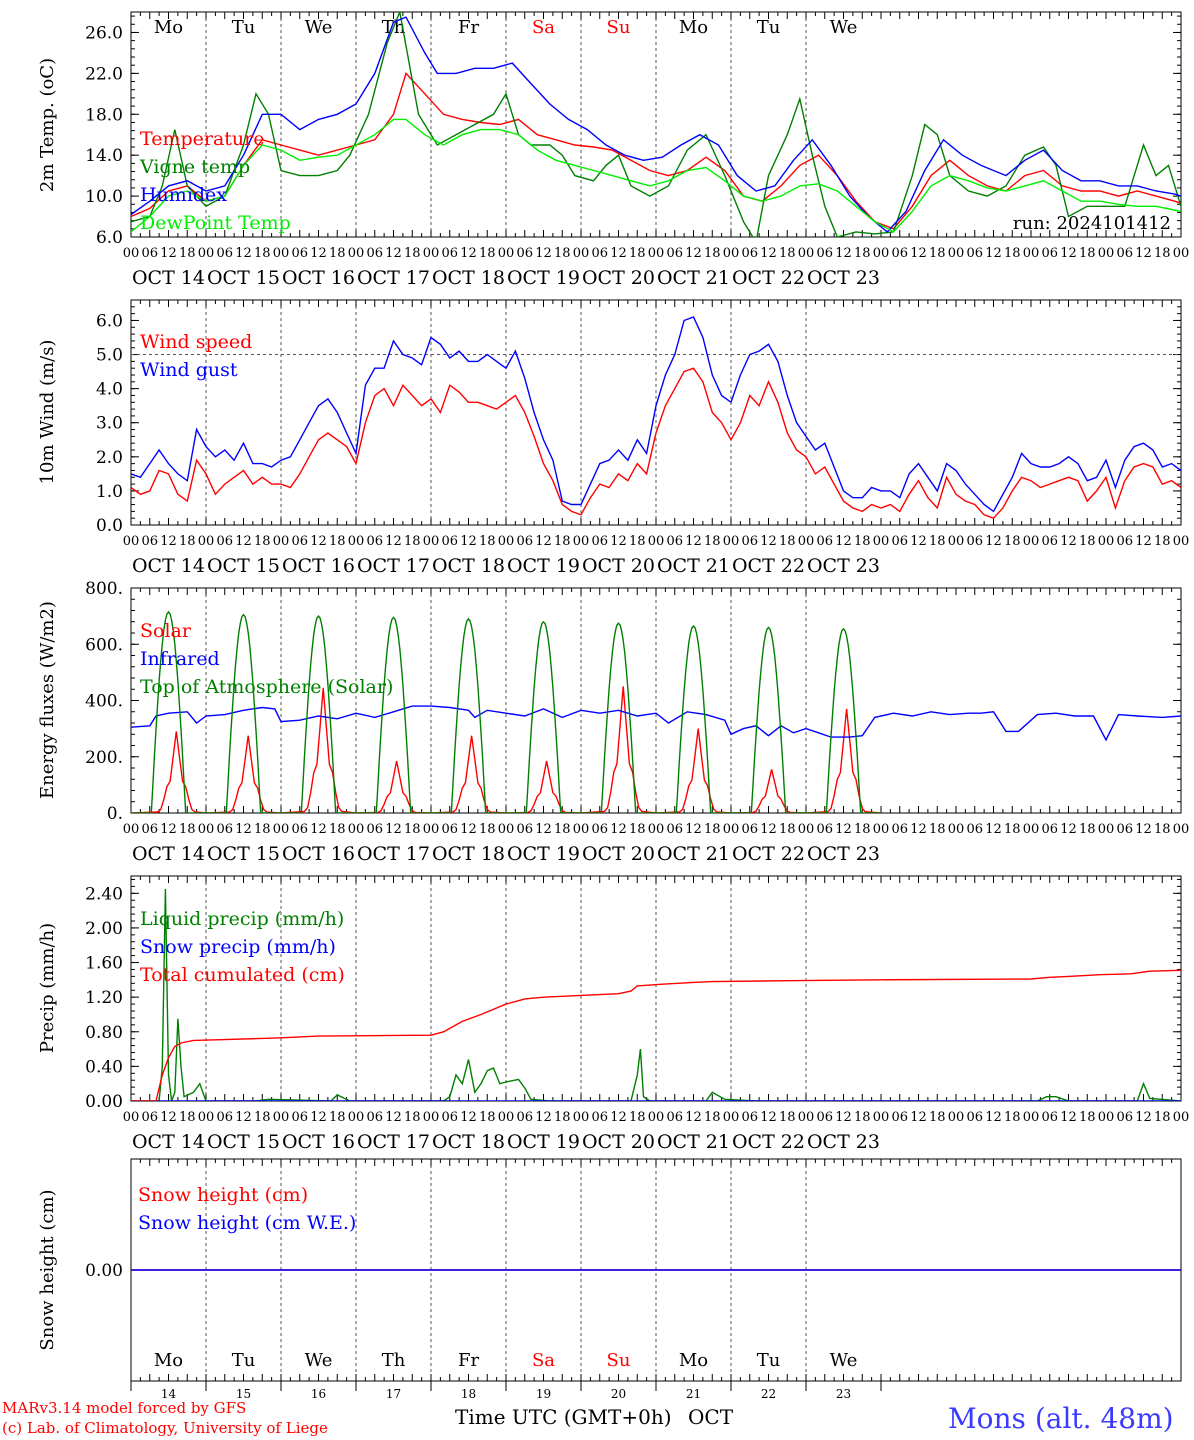 This screenshot has width=1194, height=1440. I want to click on y-tick-label: 2.00, so click(104, 929).